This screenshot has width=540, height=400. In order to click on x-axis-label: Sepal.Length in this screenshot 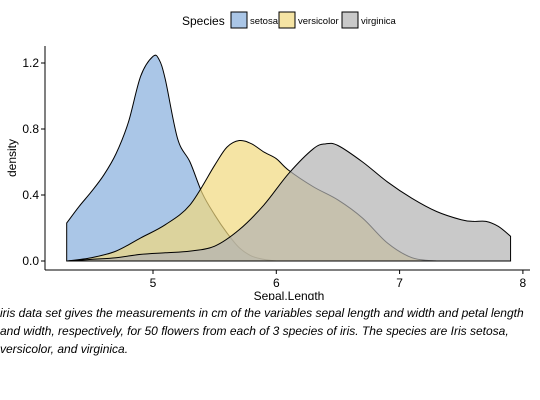, I will do `click(289, 294)`.